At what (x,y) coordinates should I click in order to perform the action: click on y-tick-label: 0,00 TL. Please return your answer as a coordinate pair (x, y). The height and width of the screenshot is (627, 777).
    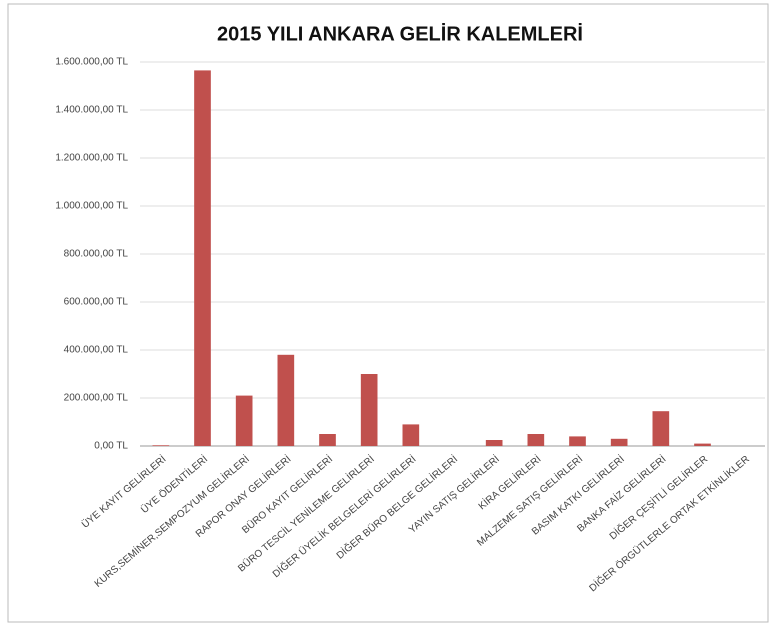
    Looking at the image, I should click on (111, 446).